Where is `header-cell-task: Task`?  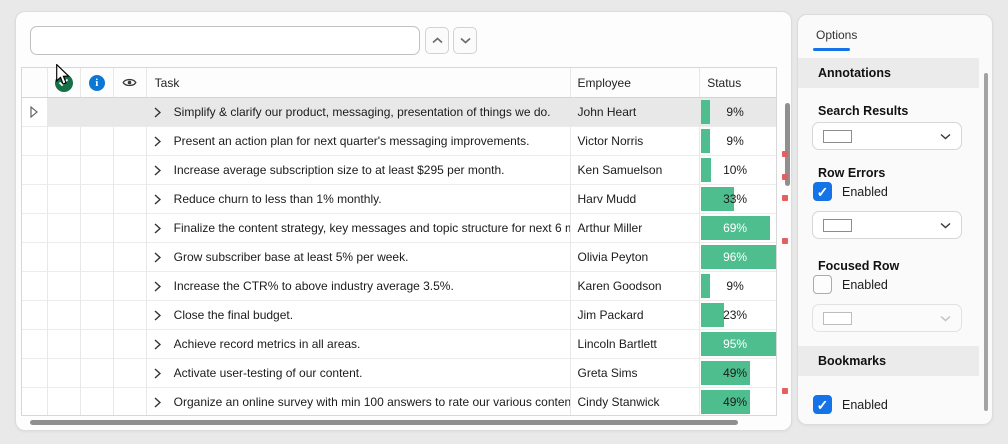
header-cell-task: Task is located at coordinates (359, 82).